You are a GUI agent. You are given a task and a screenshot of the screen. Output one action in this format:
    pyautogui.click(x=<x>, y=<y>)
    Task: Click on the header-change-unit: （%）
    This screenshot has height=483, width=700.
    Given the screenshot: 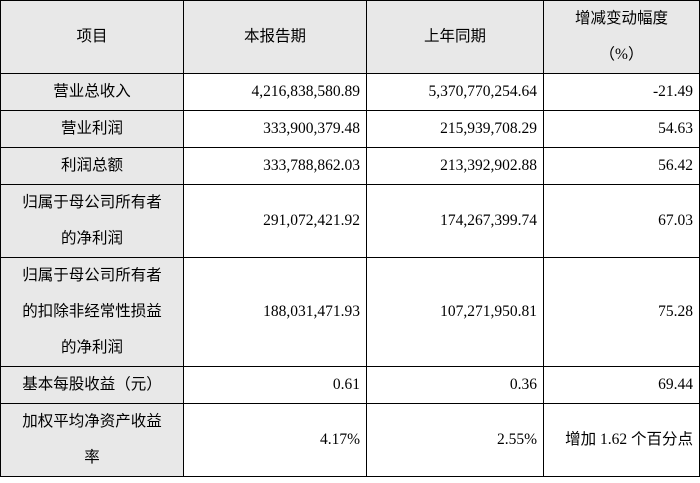 What is the action you would take?
    pyautogui.click(x=621, y=54)
    